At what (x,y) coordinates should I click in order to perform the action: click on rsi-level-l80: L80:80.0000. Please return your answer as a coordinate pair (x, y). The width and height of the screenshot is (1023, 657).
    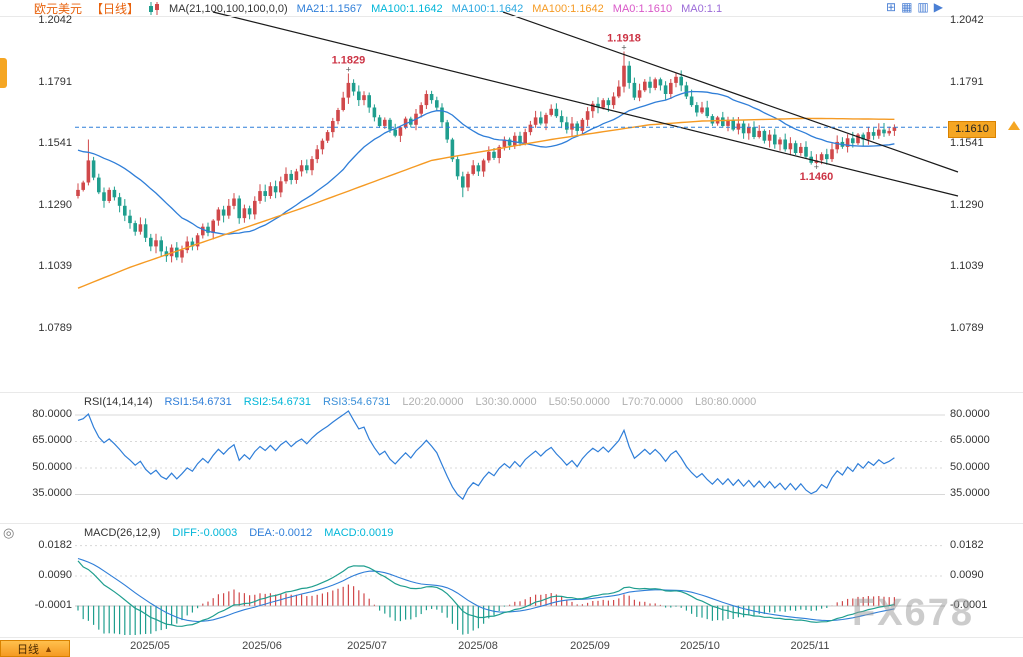
    Looking at the image, I should click on (726, 402).